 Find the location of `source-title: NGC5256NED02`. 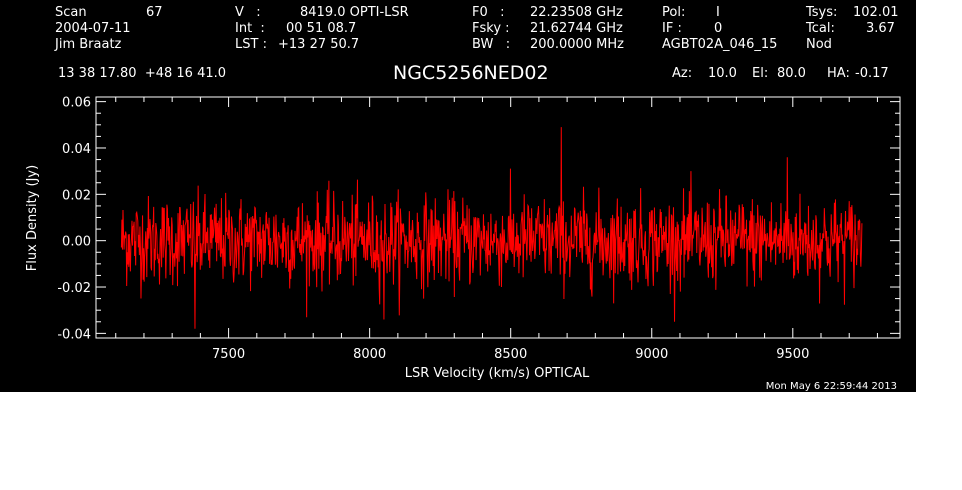

source-title: NGC5256NED02 is located at coordinates (471, 73).